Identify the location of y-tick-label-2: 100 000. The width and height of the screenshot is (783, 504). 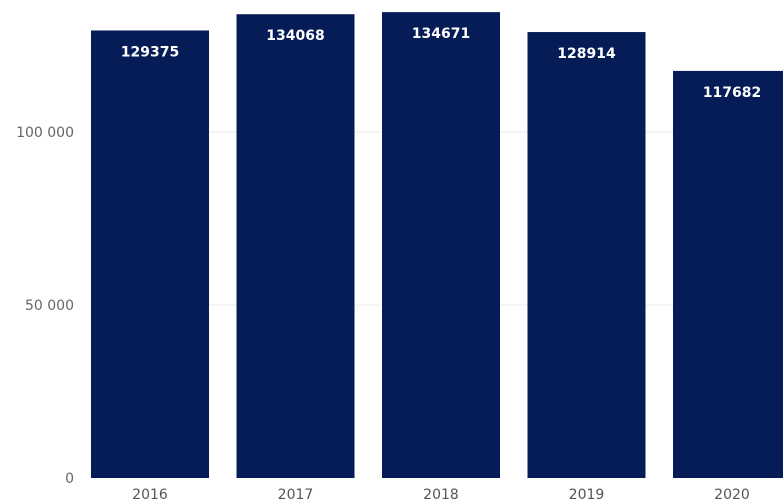
(45, 133).